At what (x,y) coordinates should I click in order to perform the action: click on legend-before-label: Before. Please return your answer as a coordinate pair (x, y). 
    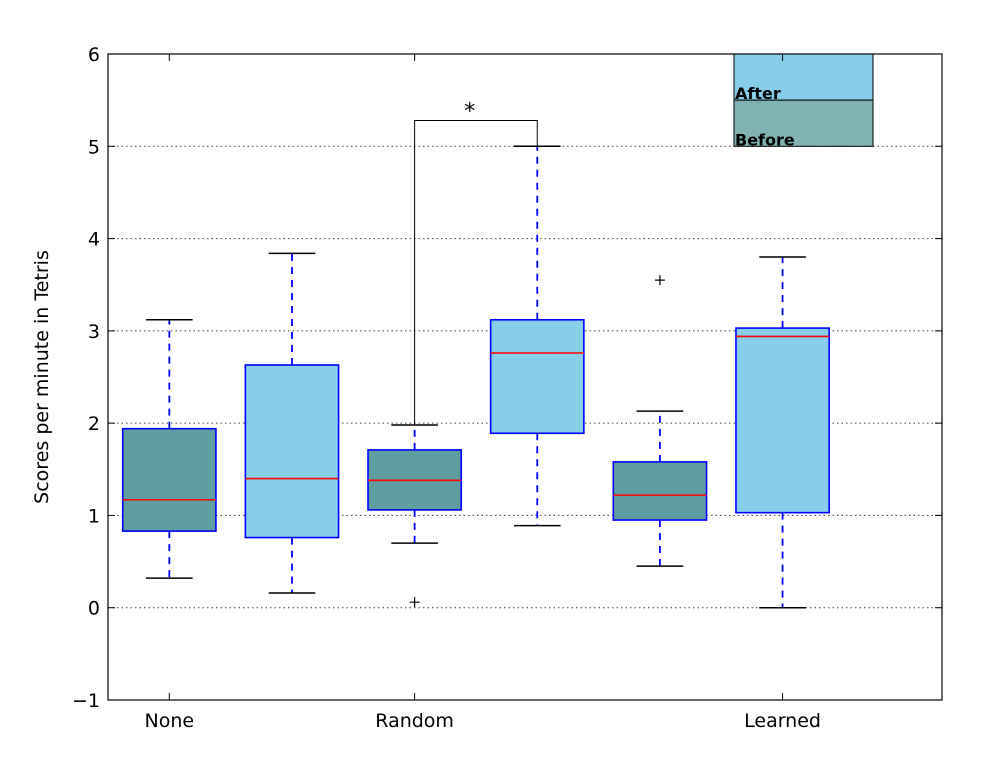
    Looking at the image, I should click on (765, 139).